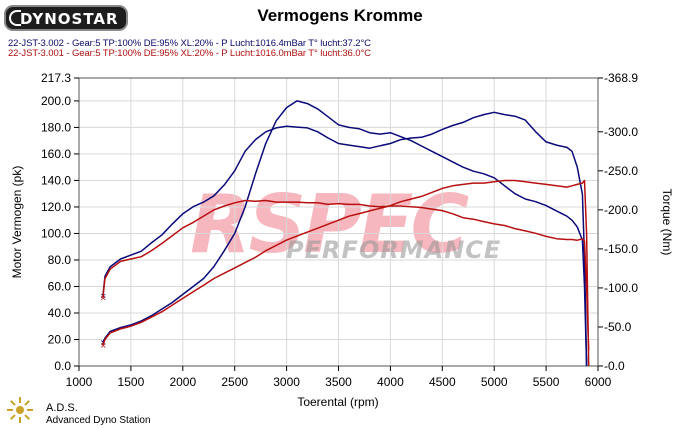  I want to click on y-tick-label-left-5: 100.0, so click(56, 233).